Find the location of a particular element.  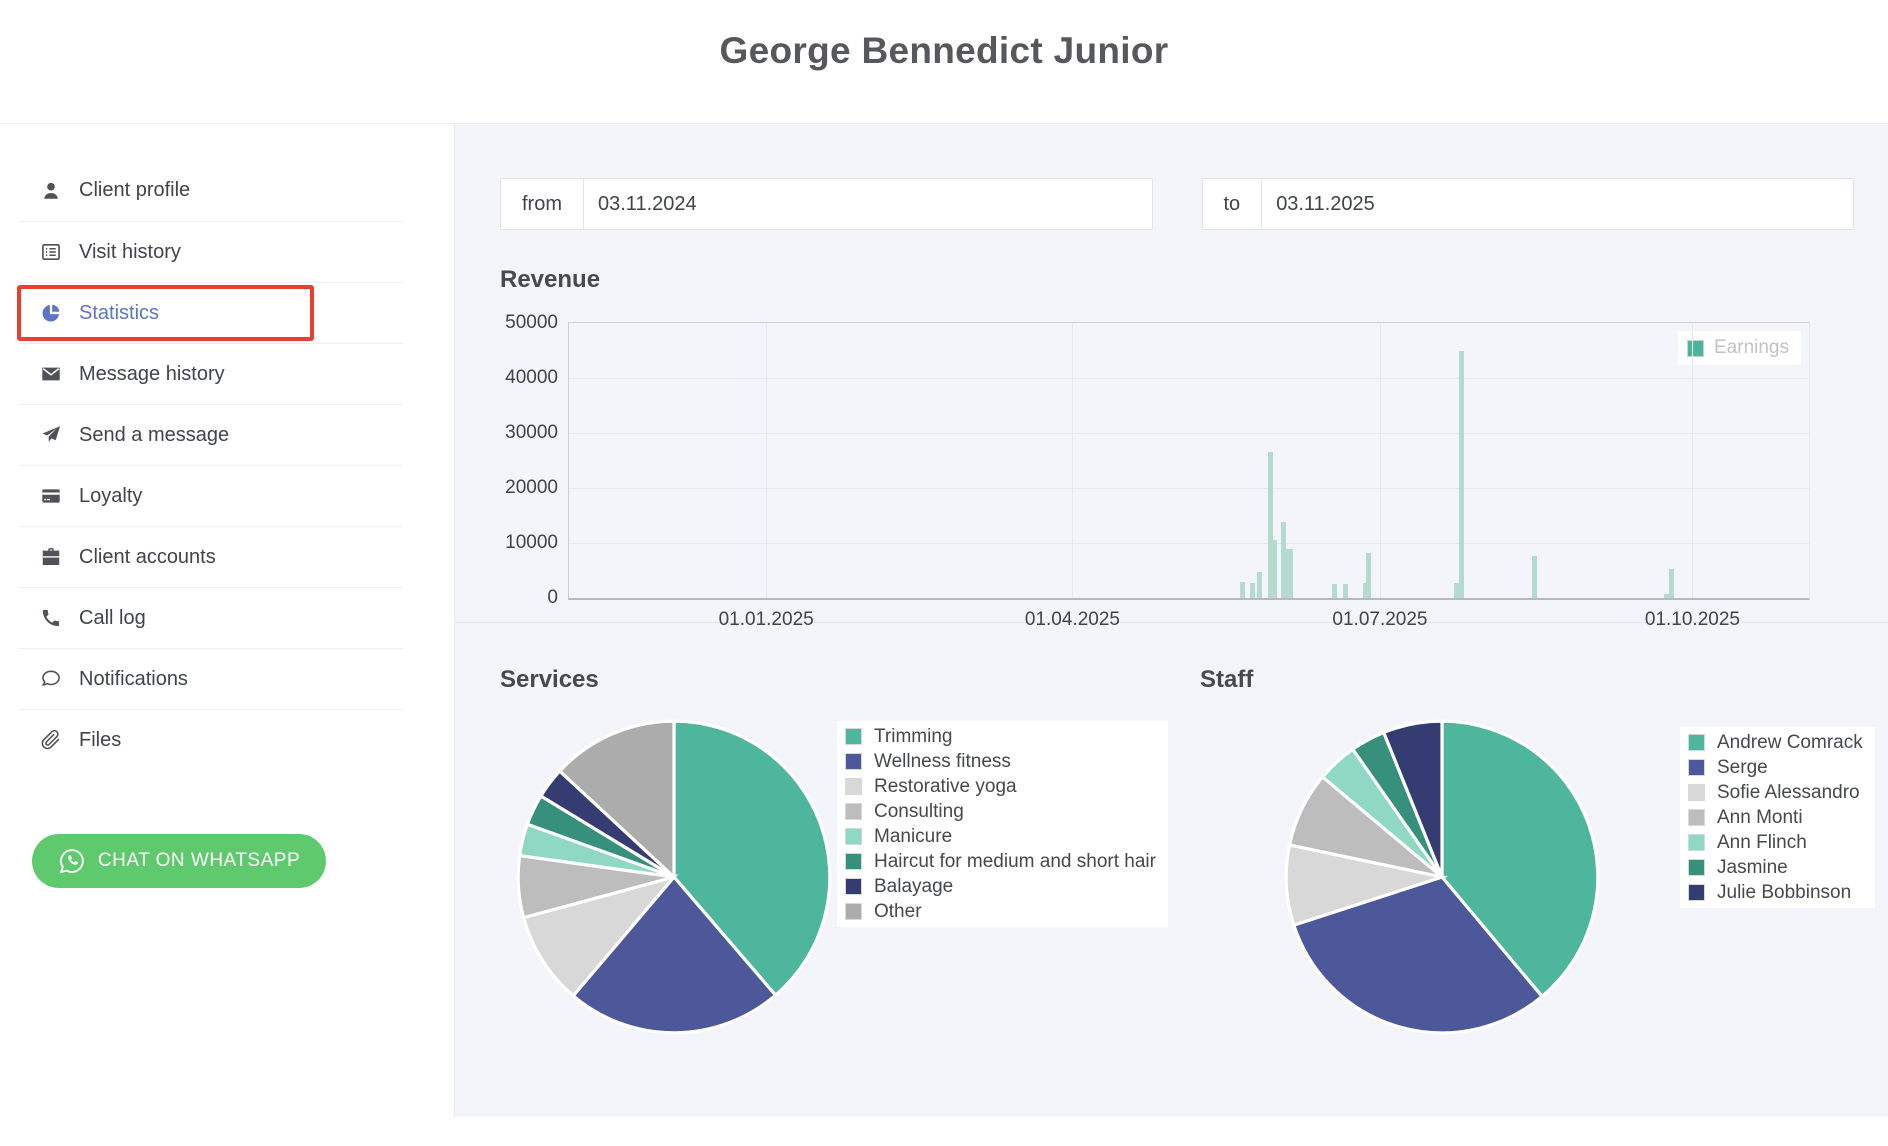

whatsapp-button: CHAT ON WHATSAPP is located at coordinates (179, 861).